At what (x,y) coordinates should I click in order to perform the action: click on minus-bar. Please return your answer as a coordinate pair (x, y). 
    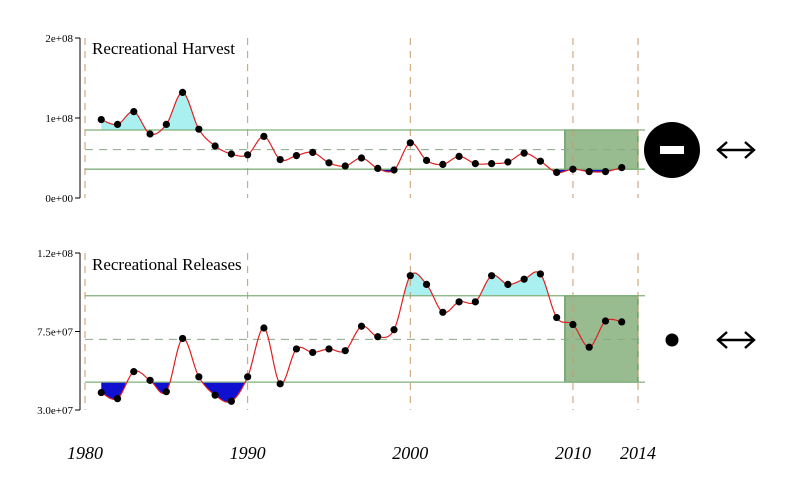
    Looking at the image, I should click on (672, 150).